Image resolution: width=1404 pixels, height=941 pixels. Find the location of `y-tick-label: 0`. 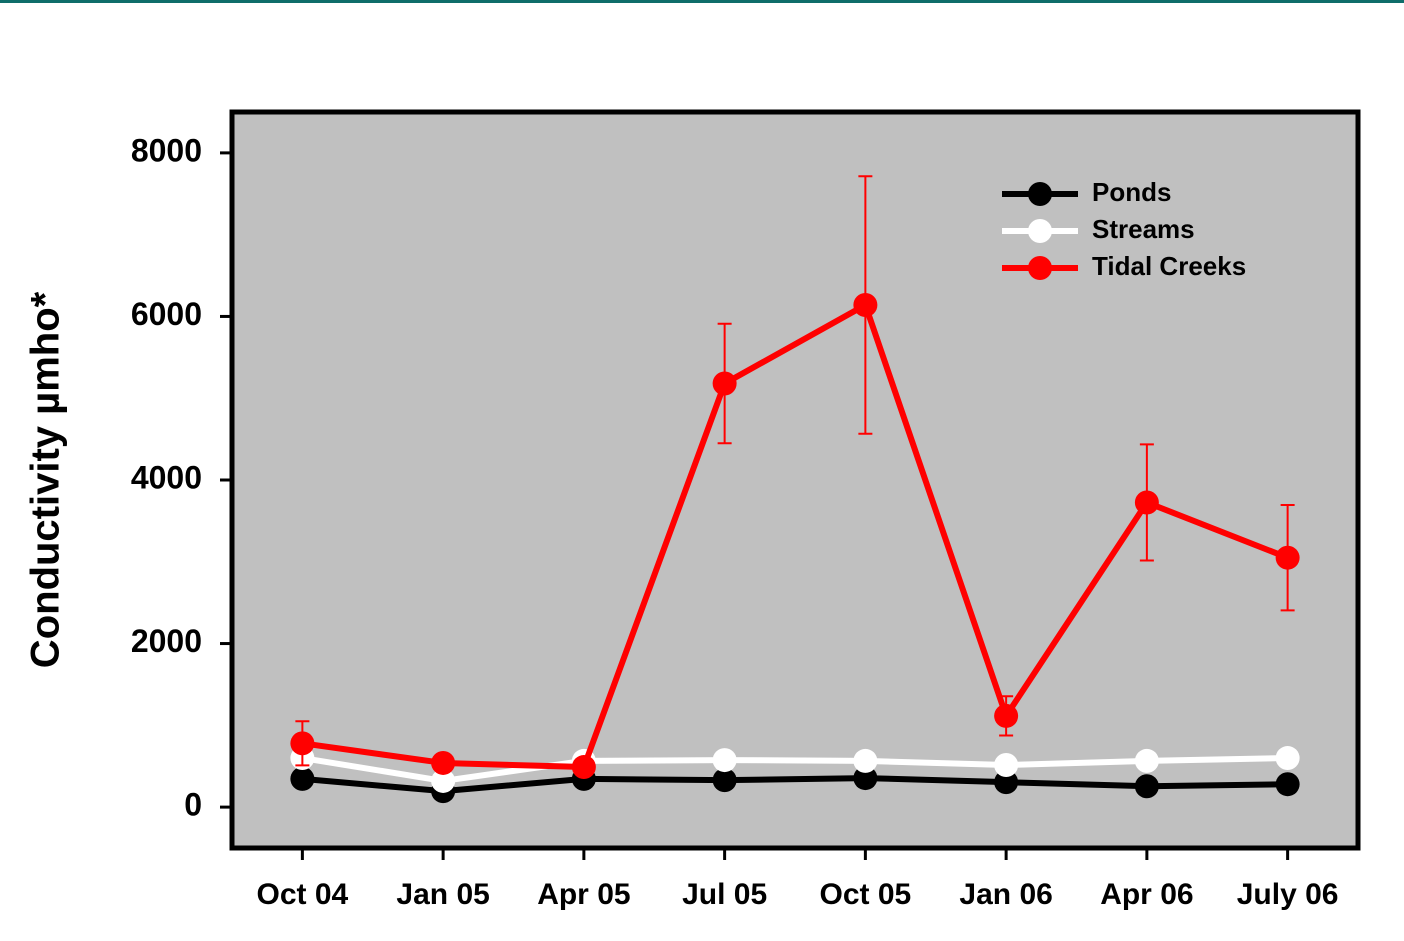

y-tick-label: 0 is located at coordinates (193, 805).